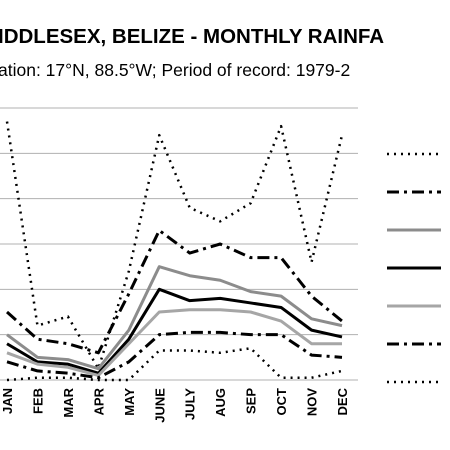  What do you see at coordinates (414, 268) in the screenshot?
I see `legend` at bounding box center [414, 268].